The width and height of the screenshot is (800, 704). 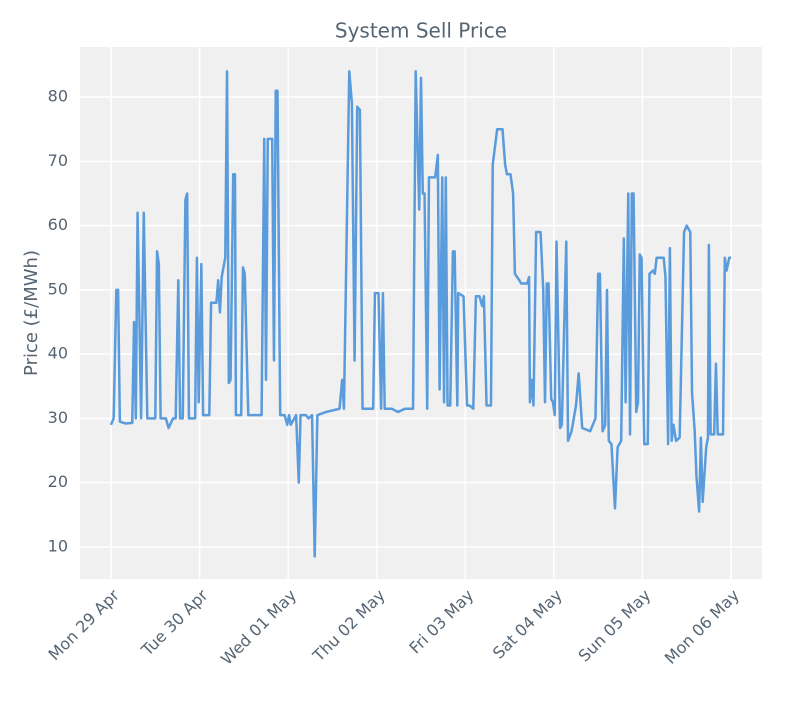 What do you see at coordinates (174, 622) in the screenshot?
I see `x-tick-label: Tue 30 Apr` at bounding box center [174, 622].